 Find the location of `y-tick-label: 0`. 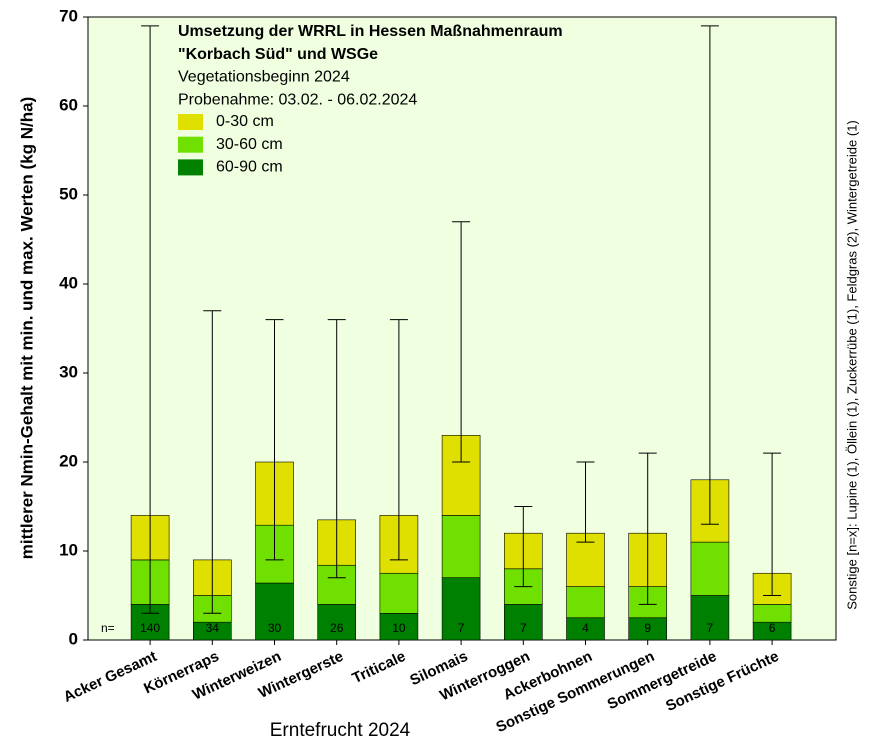

y-tick-label: 0 is located at coordinates (73, 638).